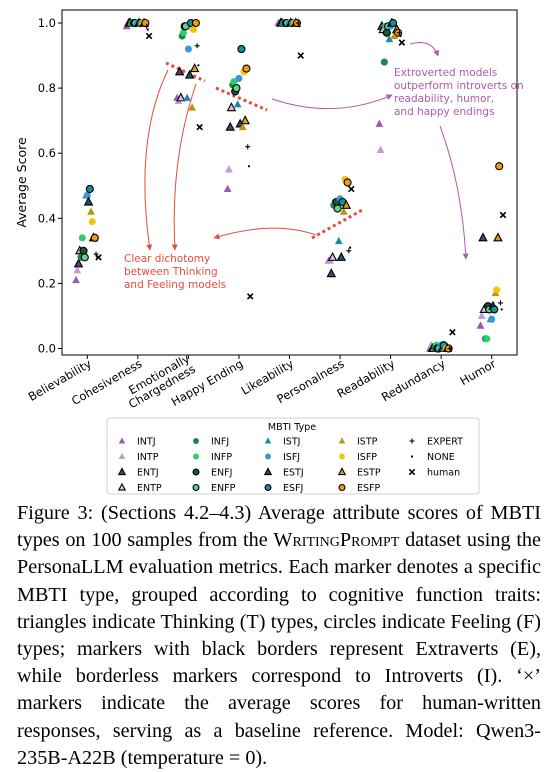 This screenshot has height=772, width=558. What do you see at coordinates (445, 442) in the screenshot?
I see `legend-label-expert: EXPERT` at bounding box center [445, 442].